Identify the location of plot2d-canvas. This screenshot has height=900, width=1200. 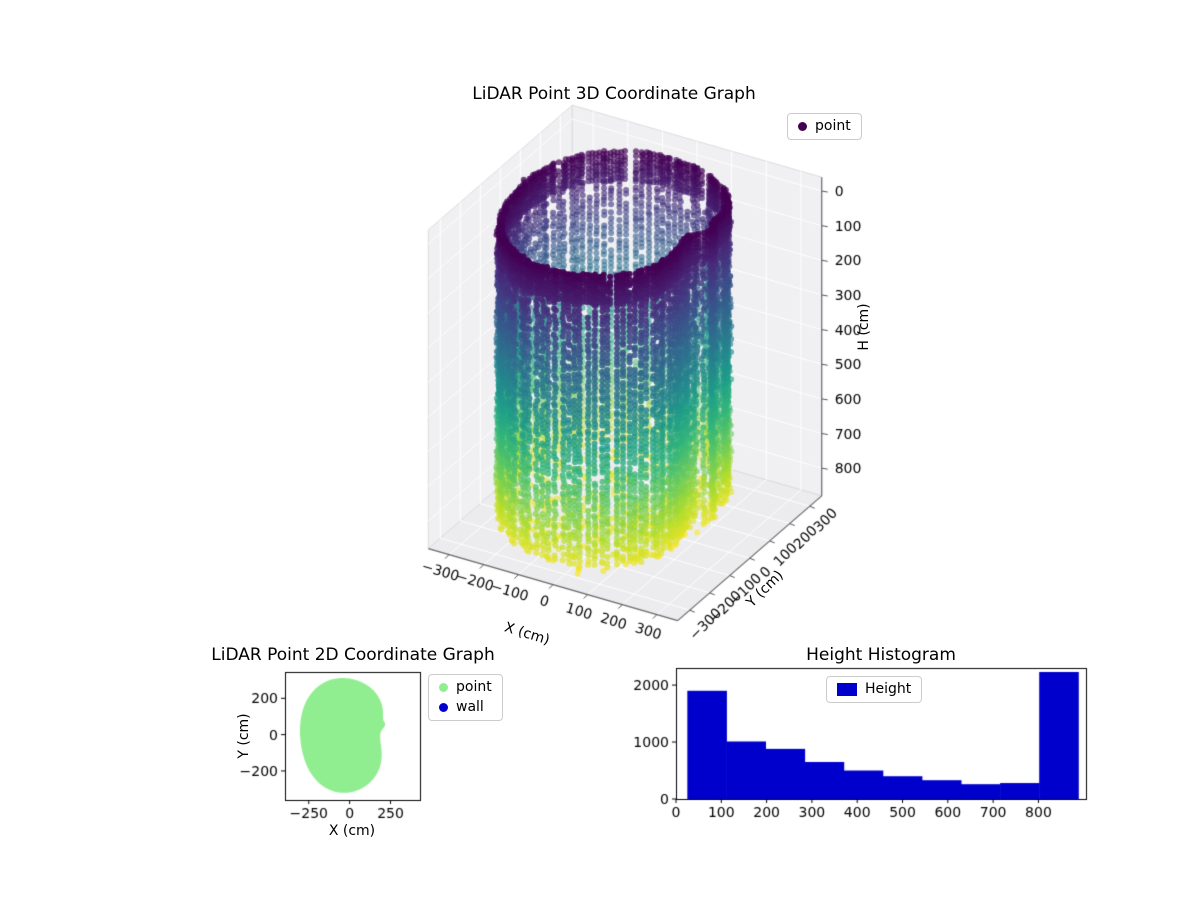
(330, 746).